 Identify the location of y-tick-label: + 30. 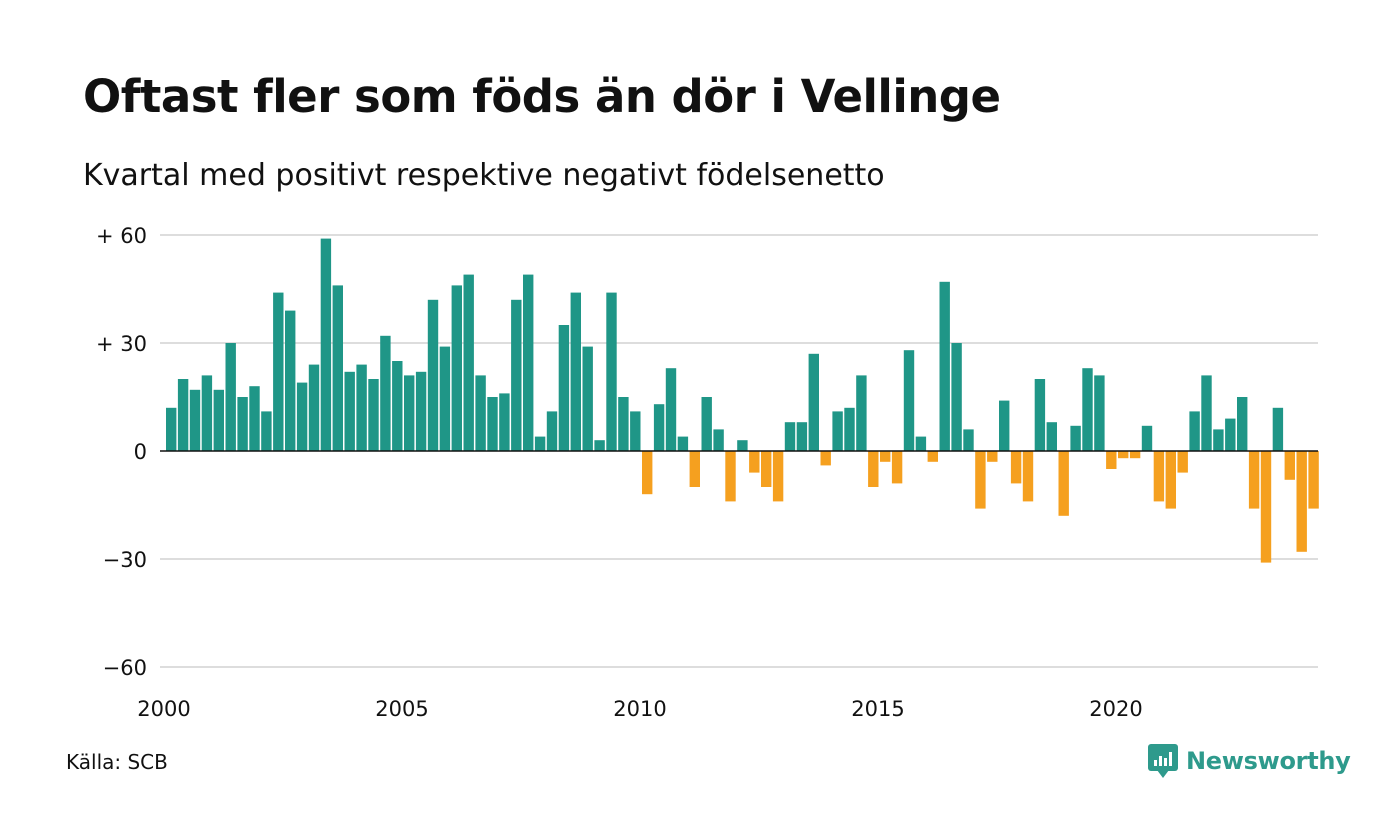
(121, 344).